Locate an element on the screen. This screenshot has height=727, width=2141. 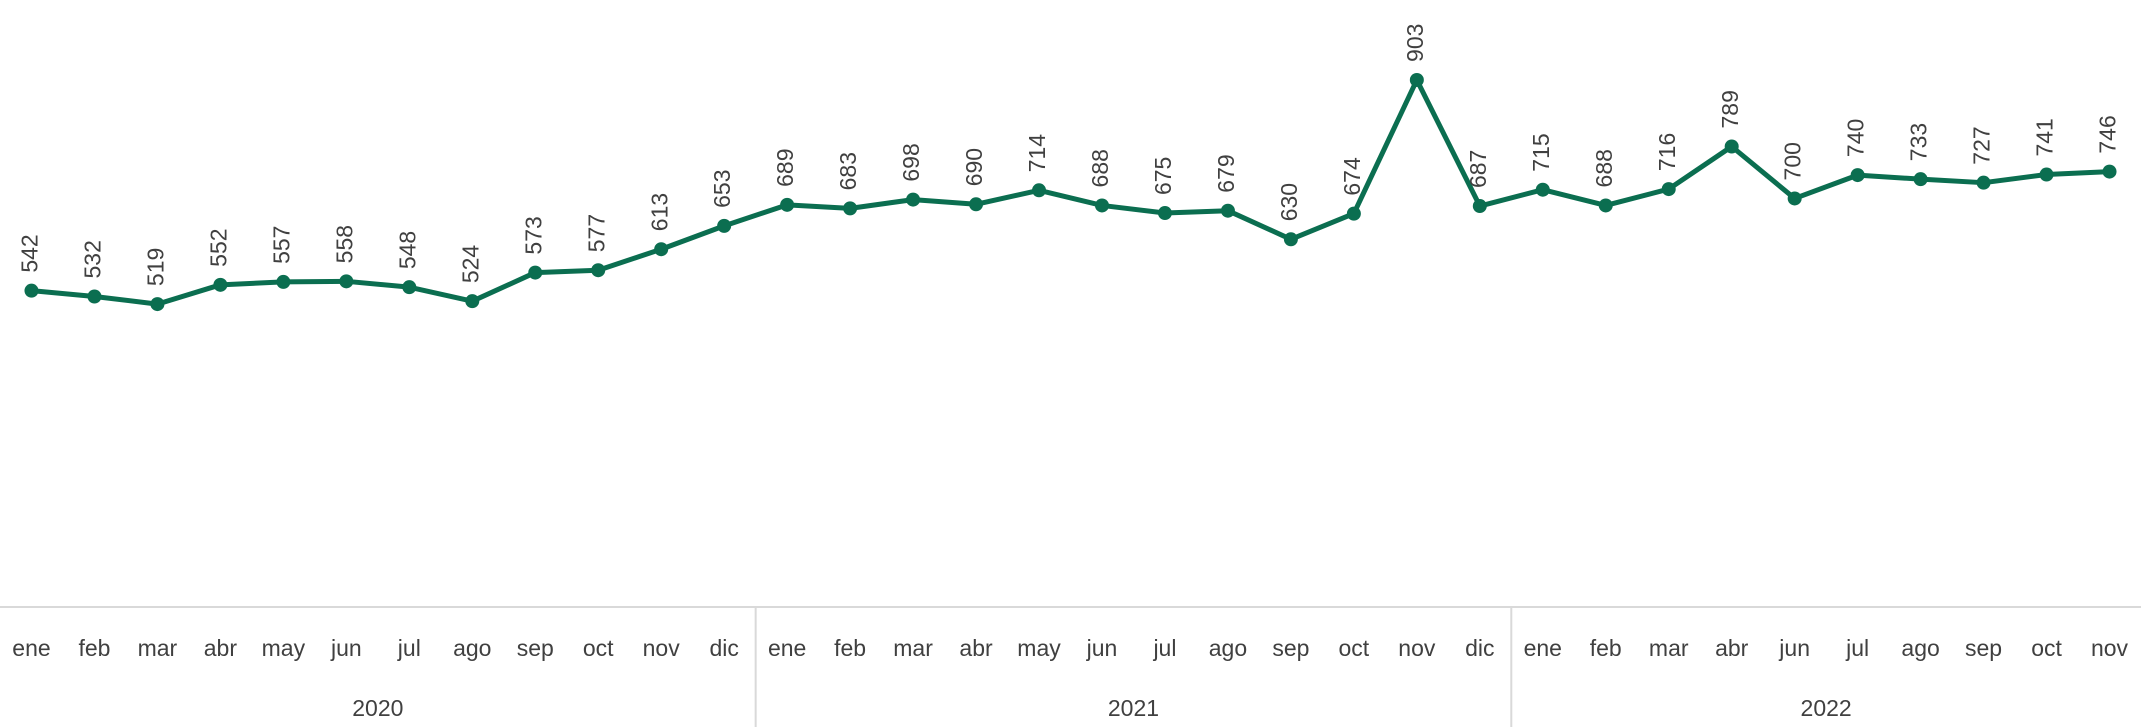
value-label: 789 is located at coordinates (1730, 109).